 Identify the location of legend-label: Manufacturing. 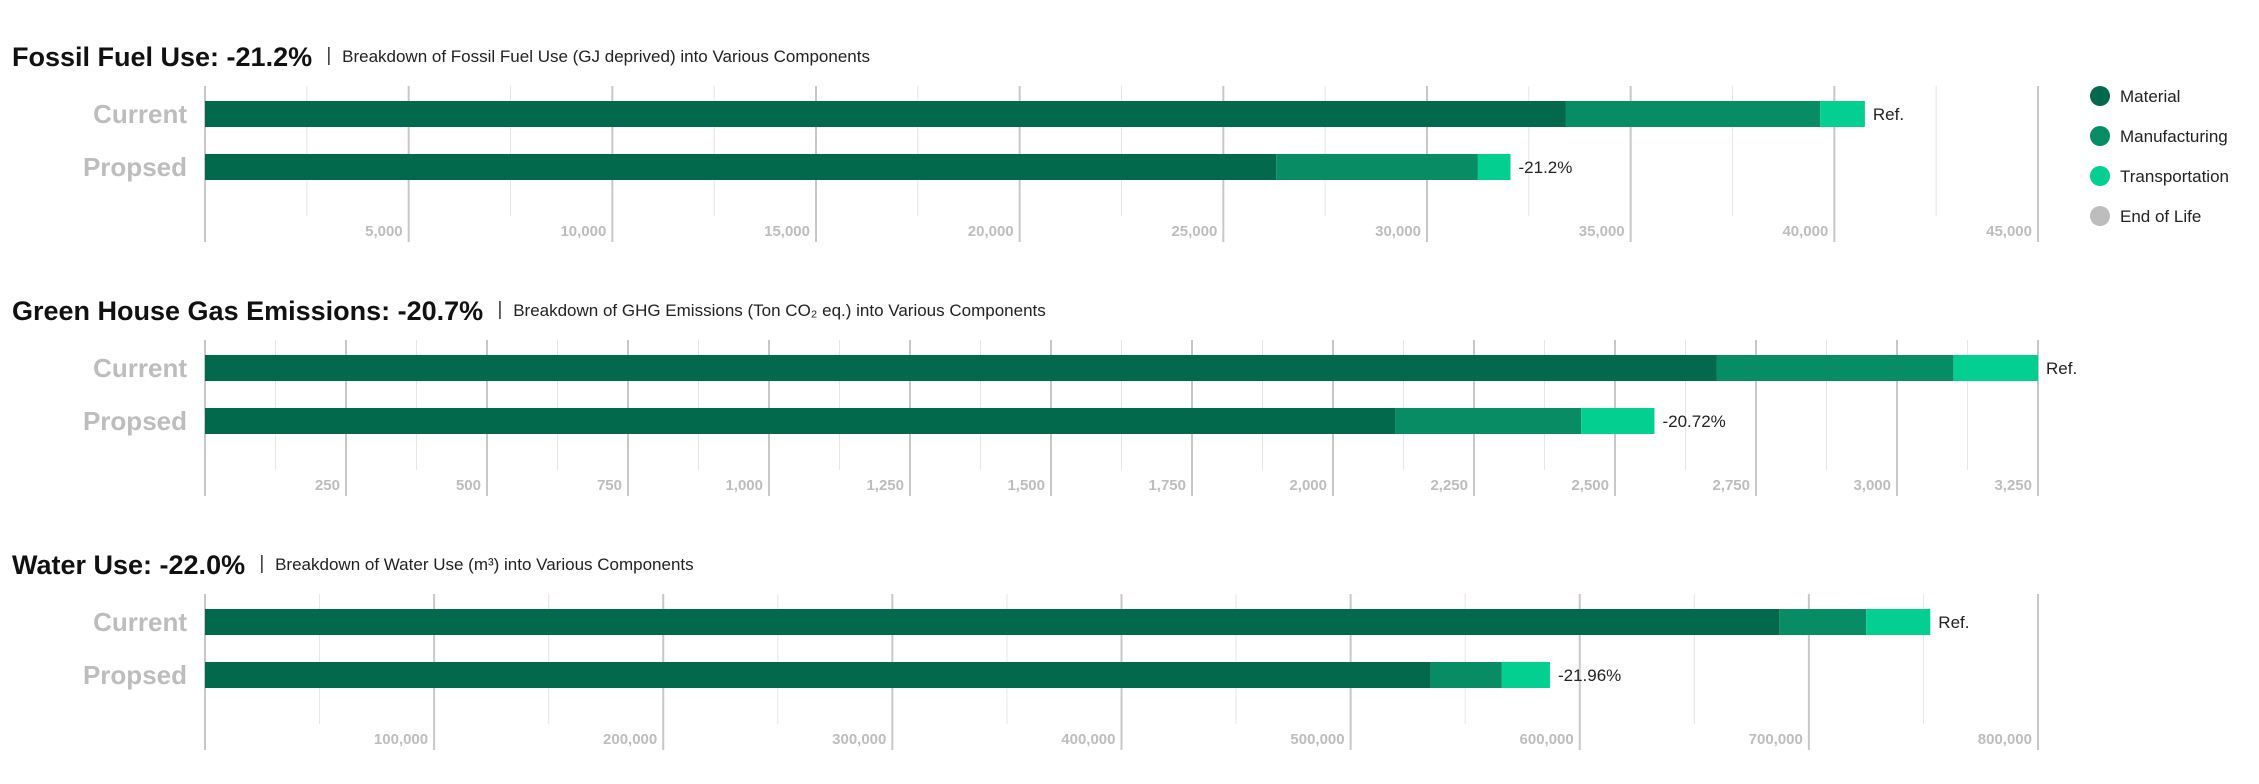
(2174, 136).